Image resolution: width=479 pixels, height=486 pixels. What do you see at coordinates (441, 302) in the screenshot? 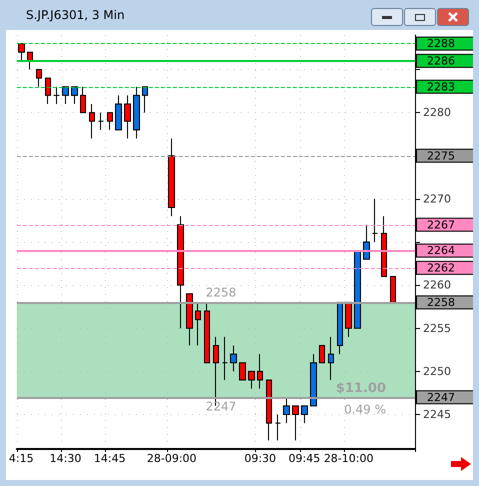
I see `ref-line-label: 2258` at bounding box center [441, 302].